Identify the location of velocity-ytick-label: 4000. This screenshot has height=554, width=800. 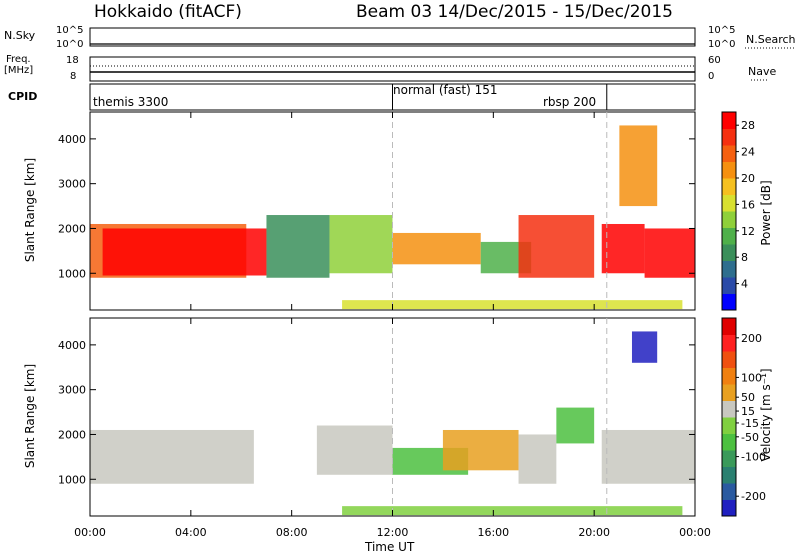
(72, 345).